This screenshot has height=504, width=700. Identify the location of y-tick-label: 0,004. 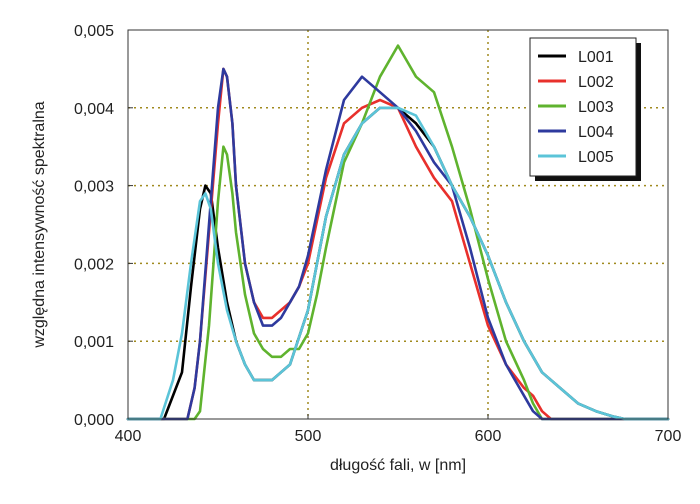
(94, 109).